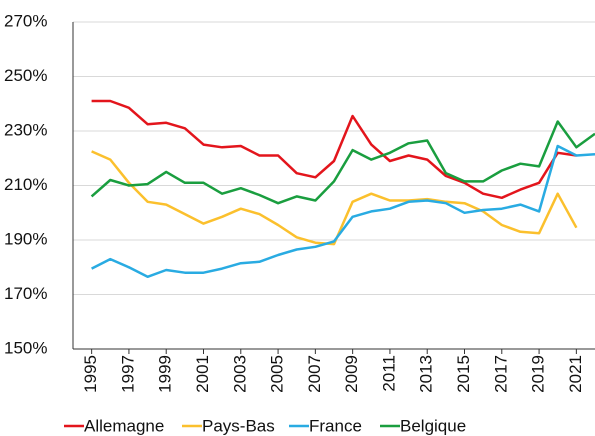 Image resolution: width=595 pixels, height=436 pixels. What do you see at coordinates (25, 184) in the screenshot?
I see `y-tick-label: 210%` at bounding box center [25, 184].